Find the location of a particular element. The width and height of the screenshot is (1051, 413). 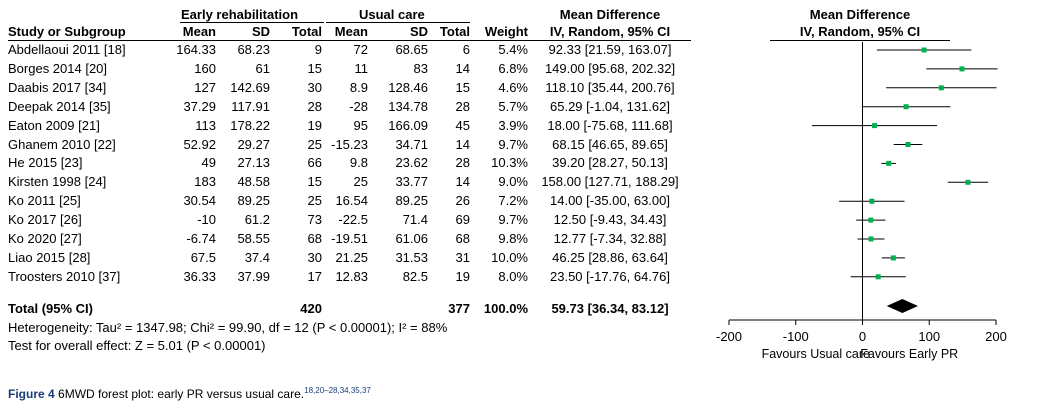

row-sd-er: 178.22 is located at coordinates (250, 125).